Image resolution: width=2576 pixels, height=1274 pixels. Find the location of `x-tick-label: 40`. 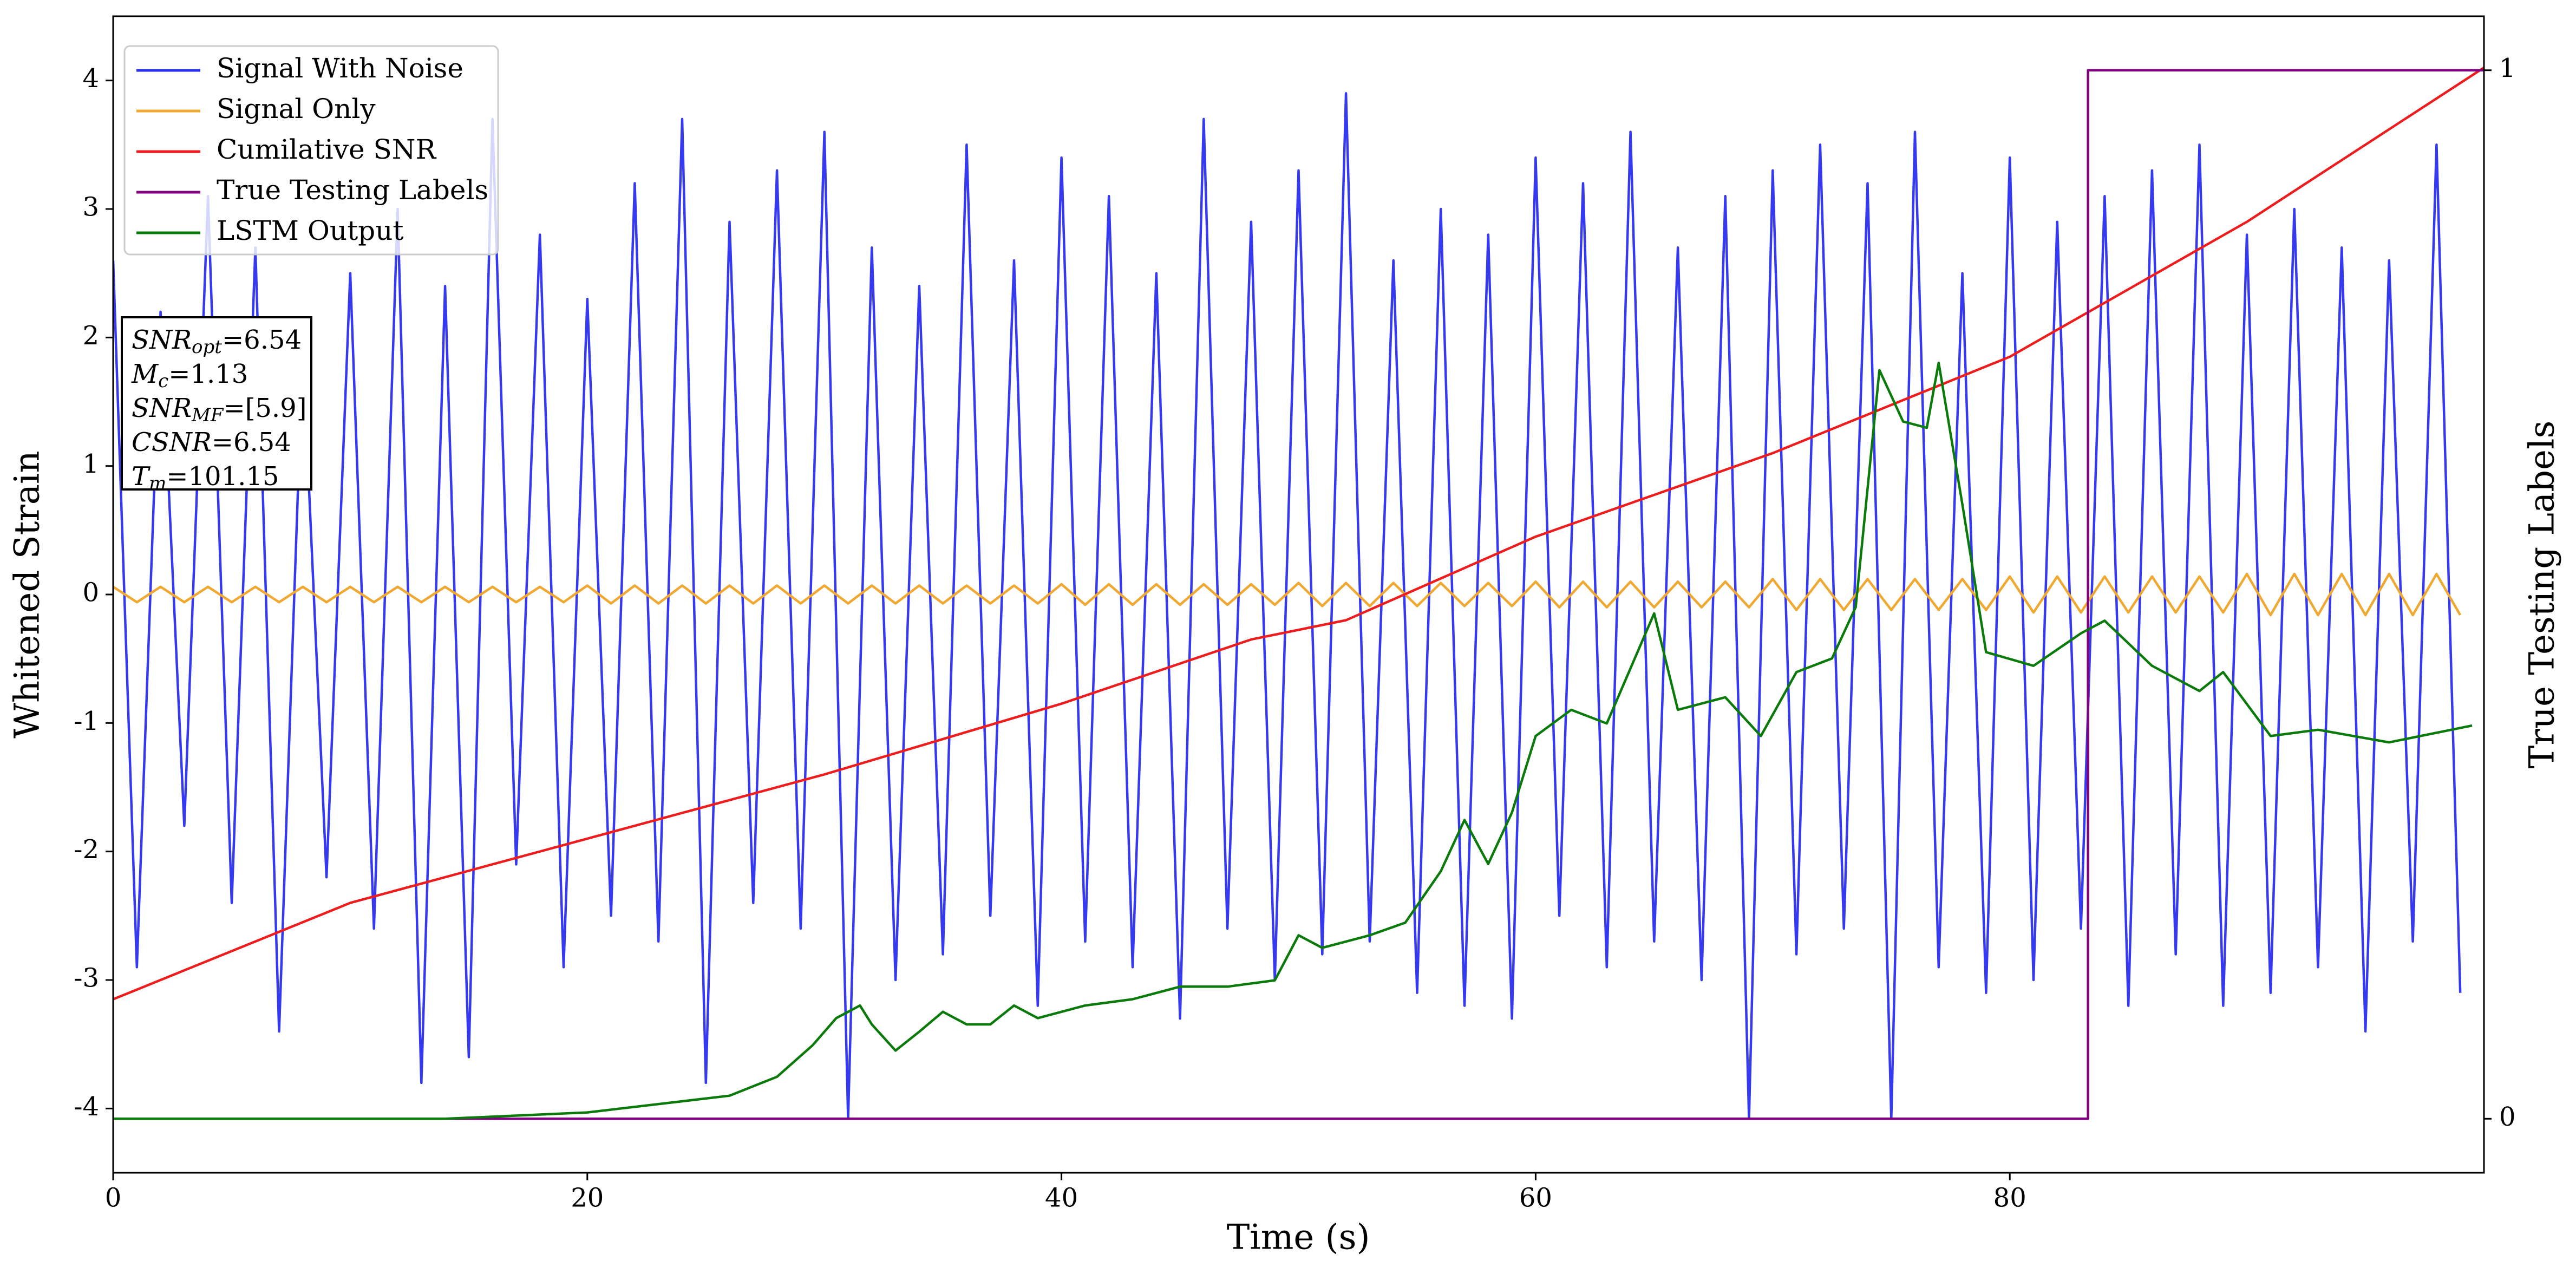

x-tick-label: 40 is located at coordinates (1061, 1198).